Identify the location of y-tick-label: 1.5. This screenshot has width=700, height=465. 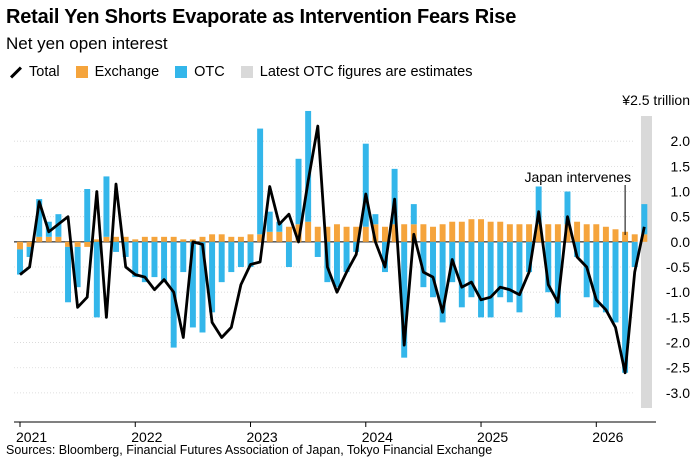
(681, 166).